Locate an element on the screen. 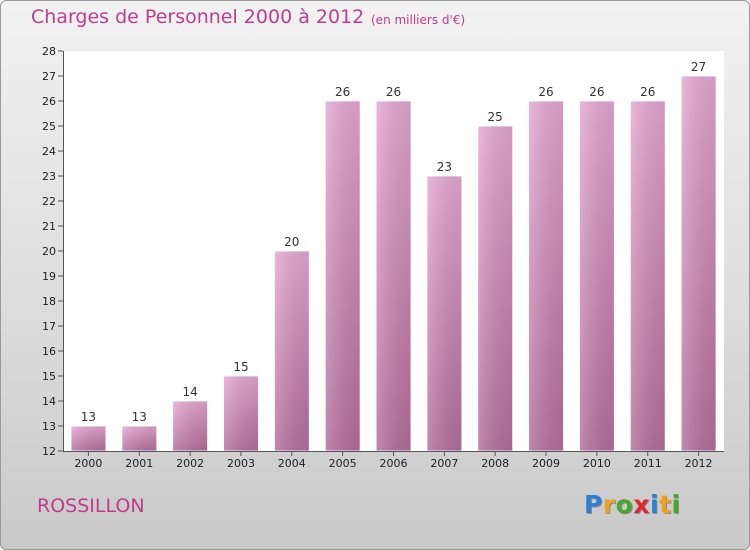 The image size is (750, 550). x-tick-label: 2010 is located at coordinates (597, 463).